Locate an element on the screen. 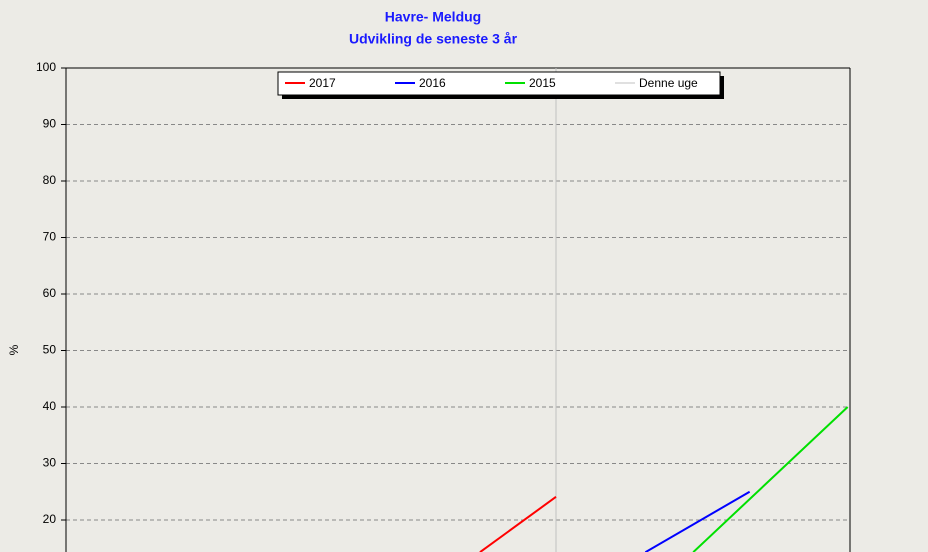 The image size is (928, 552). y-tick-label: 80 is located at coordinates (50, 180).